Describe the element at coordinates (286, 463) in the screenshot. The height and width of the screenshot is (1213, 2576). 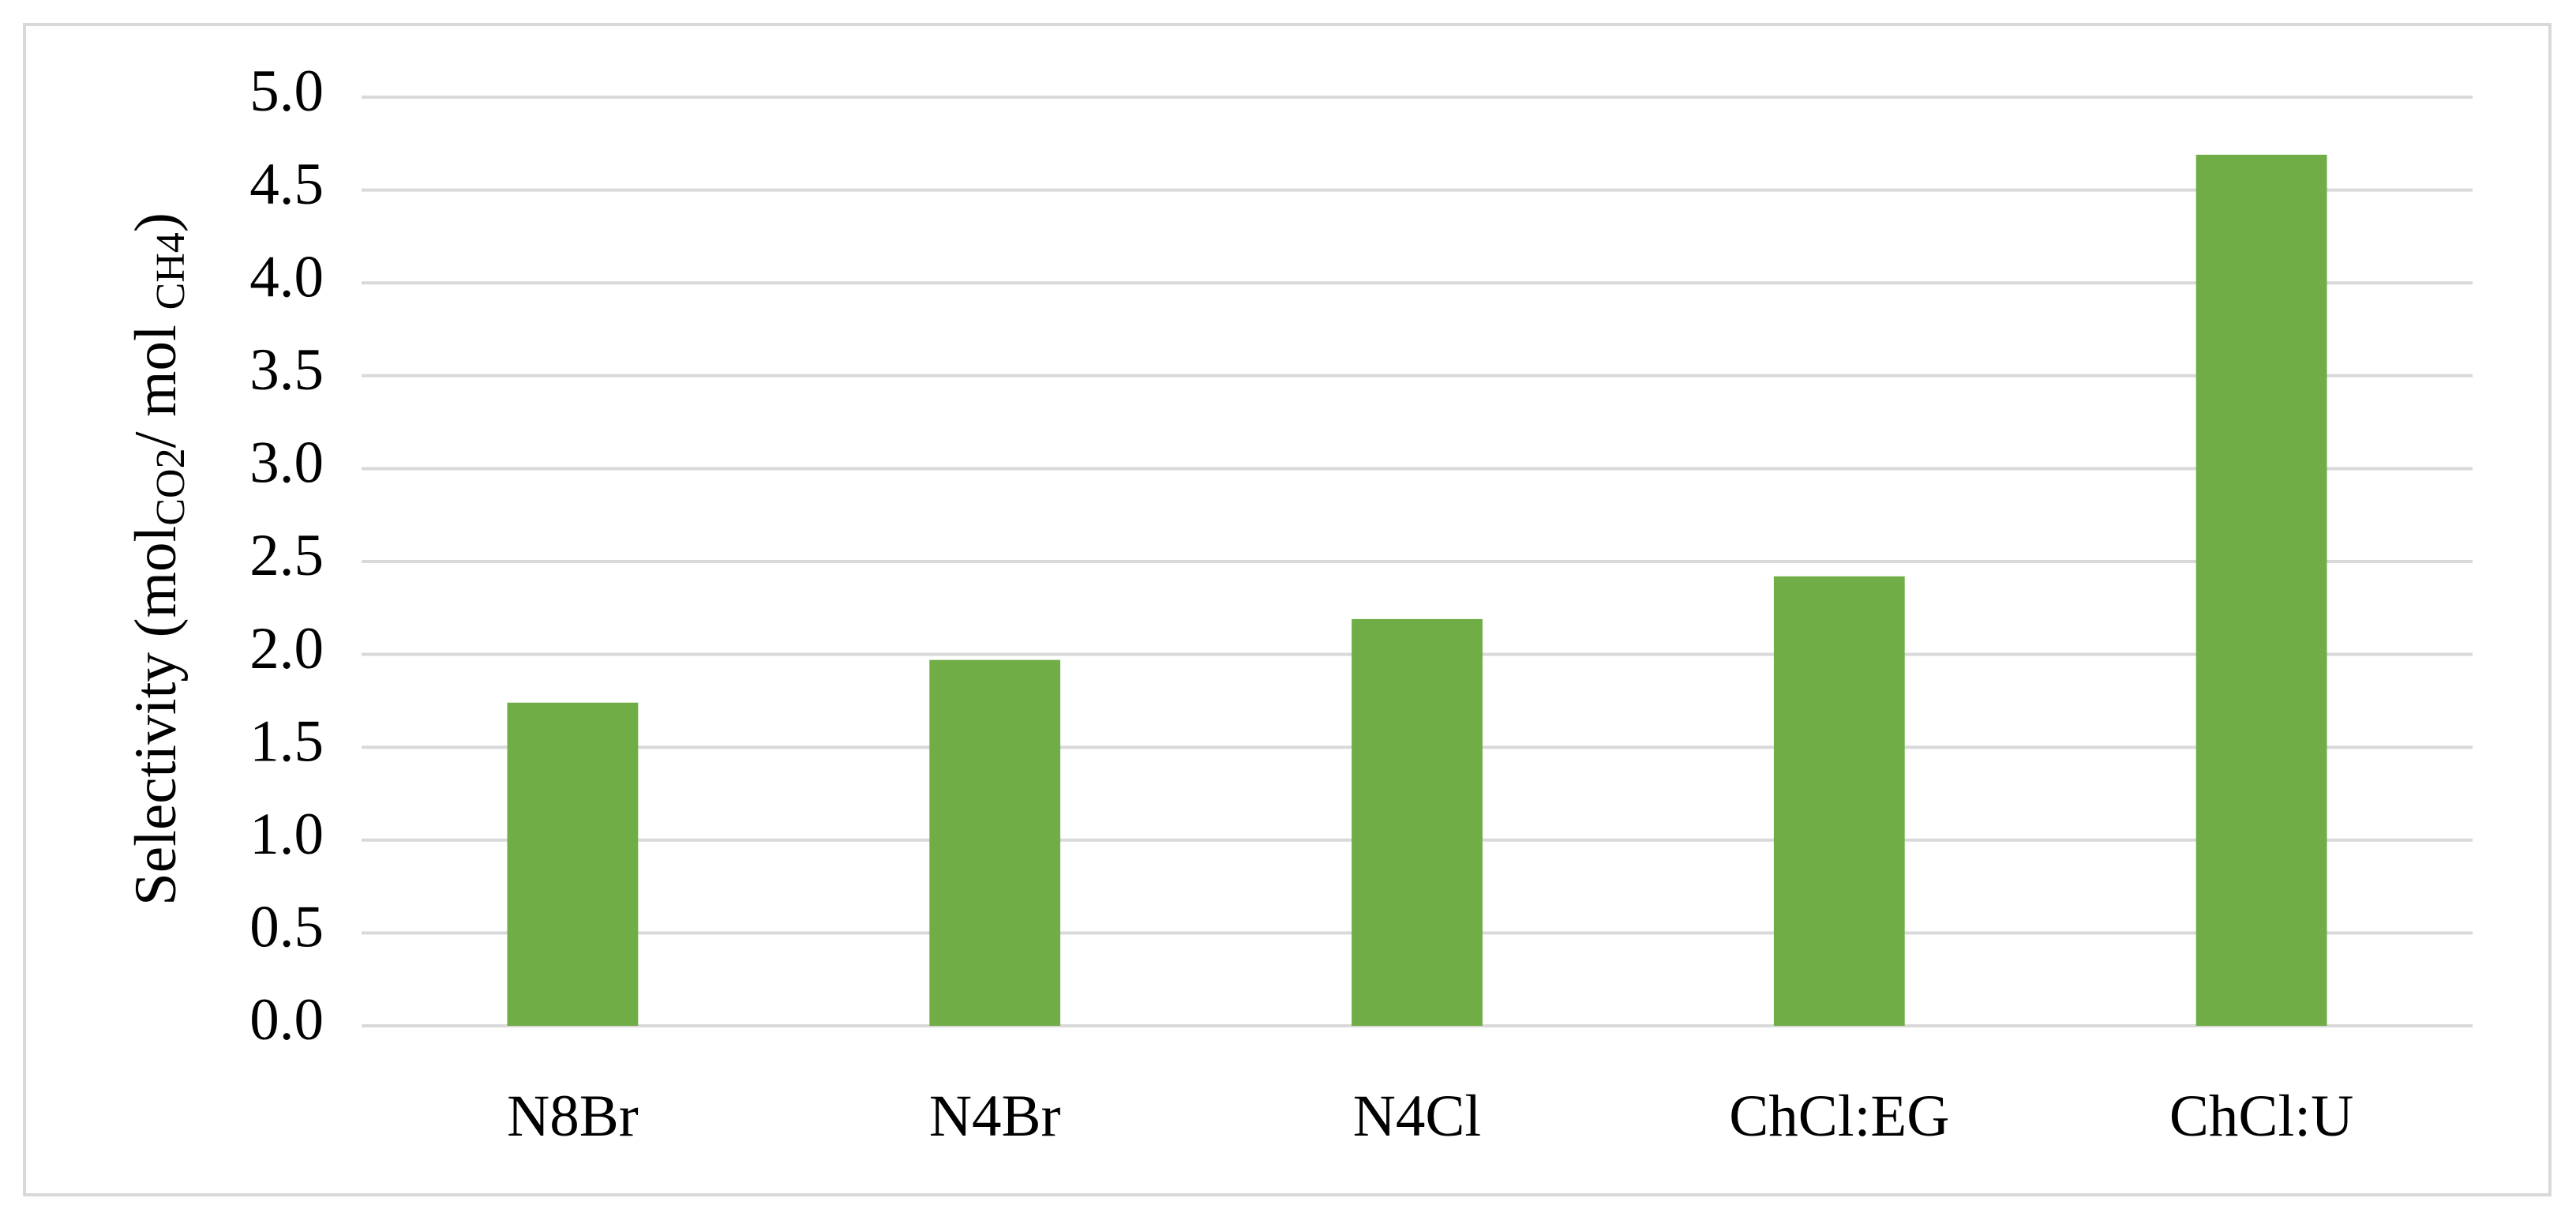
I see `y-tick-label: 3.0` at that location.